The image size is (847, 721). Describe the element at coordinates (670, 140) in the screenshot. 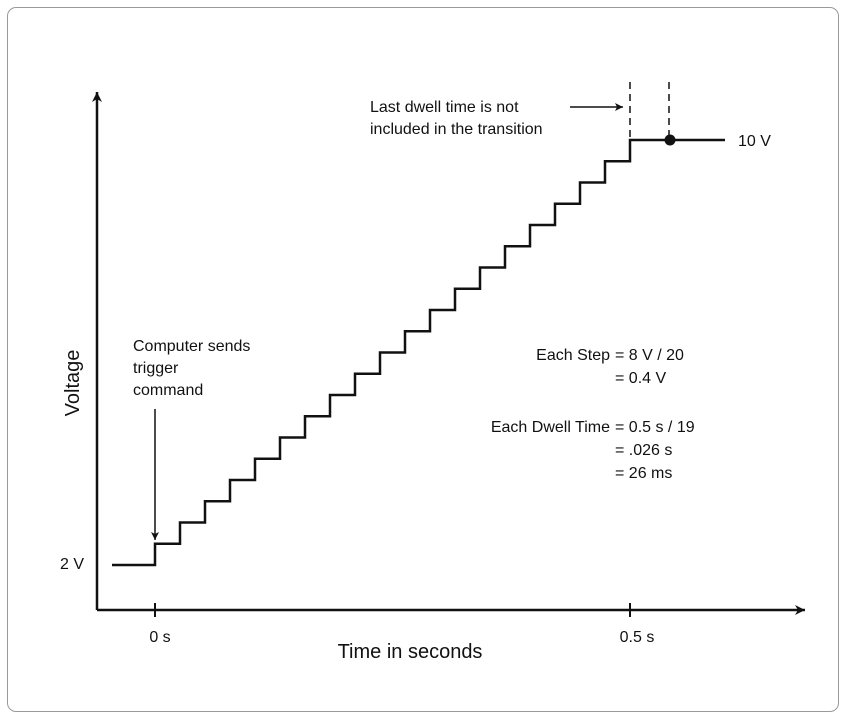

I see `final-point-dot` at that location.